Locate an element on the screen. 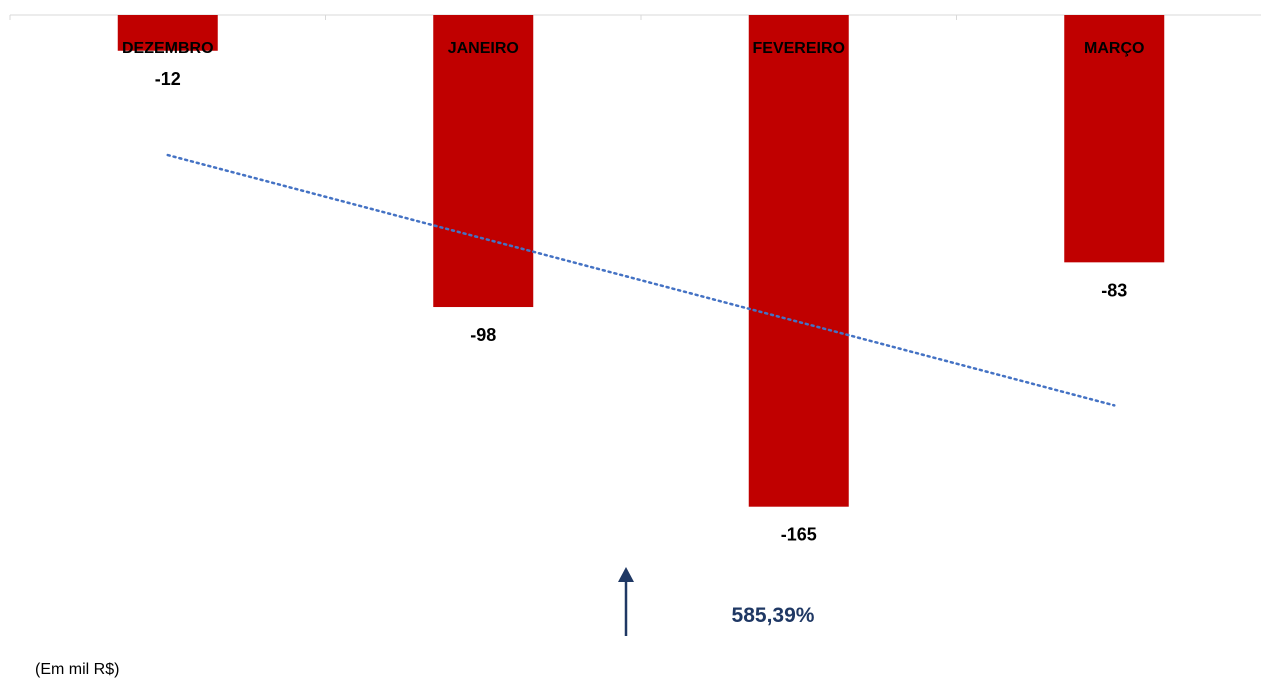 The height and width of the screenshot is (686, 1261). value-label: -12 is located at coordinates (168, 79).